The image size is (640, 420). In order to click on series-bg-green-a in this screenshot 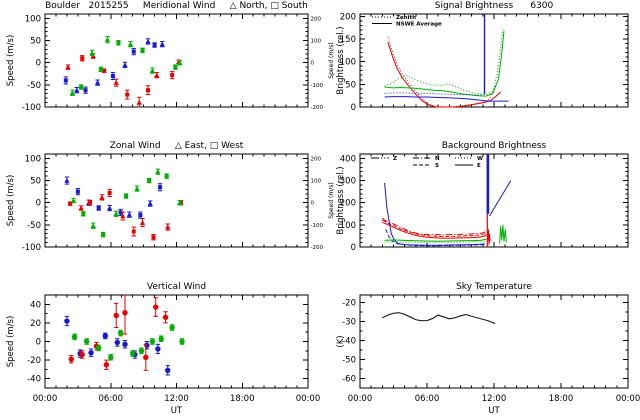, I will do `click(435, 240)`.